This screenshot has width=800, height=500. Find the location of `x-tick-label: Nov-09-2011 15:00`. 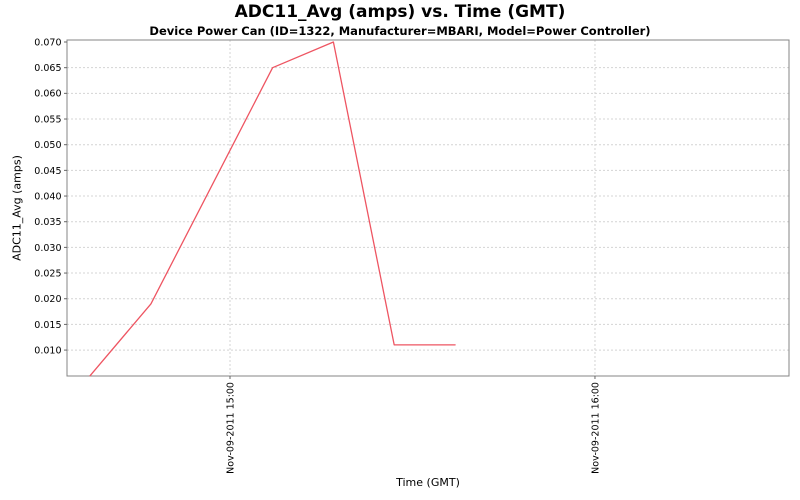

x-tick-label: Nov-09-2011 15:00 is located at coordinates (231, 428).